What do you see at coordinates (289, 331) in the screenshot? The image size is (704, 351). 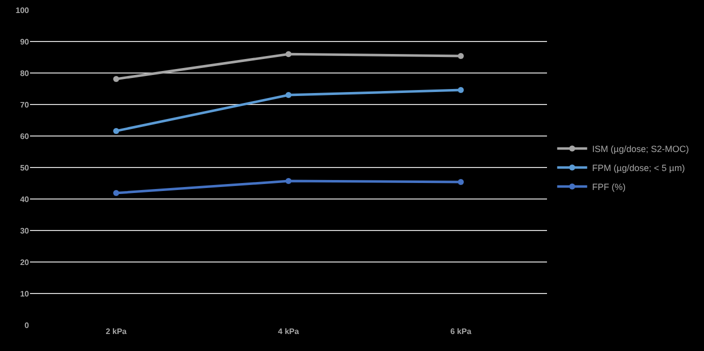 I see `x-tick-label: 4 kPa` at bounding box center [289, 331].